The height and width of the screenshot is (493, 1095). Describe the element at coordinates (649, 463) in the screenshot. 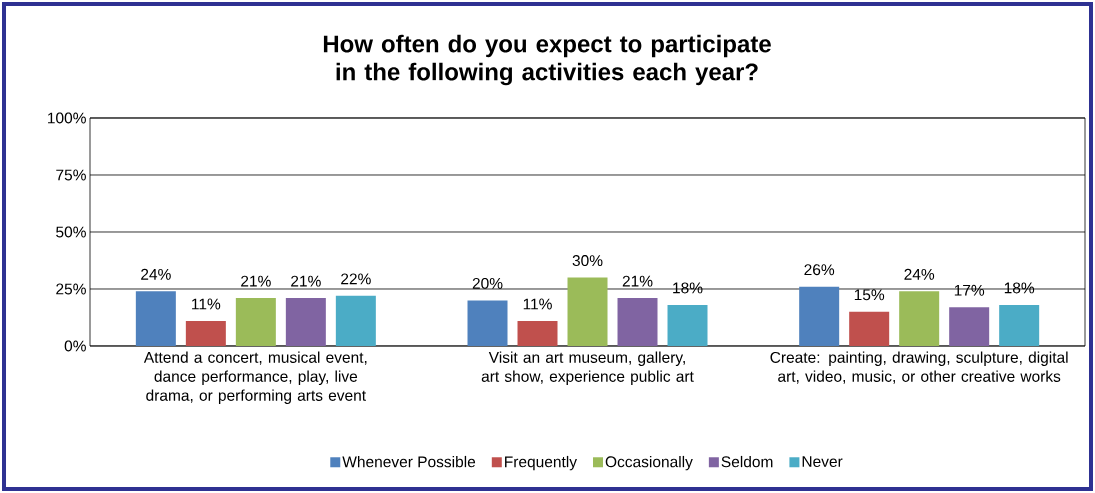

I see `legend-label: Occasionally` at that location.